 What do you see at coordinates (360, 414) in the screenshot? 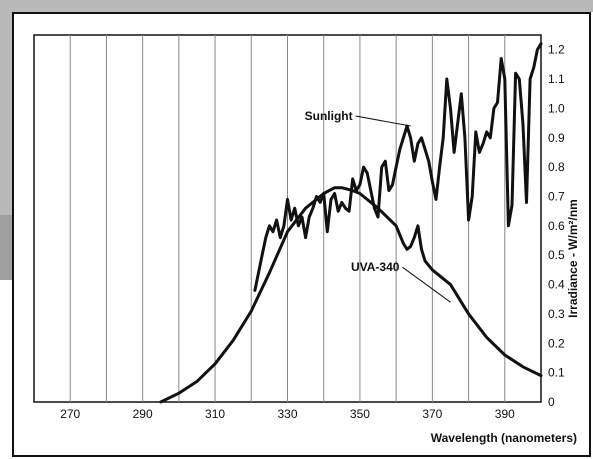
I see `x-tick-label: 350` at bounding box center [360, 414].